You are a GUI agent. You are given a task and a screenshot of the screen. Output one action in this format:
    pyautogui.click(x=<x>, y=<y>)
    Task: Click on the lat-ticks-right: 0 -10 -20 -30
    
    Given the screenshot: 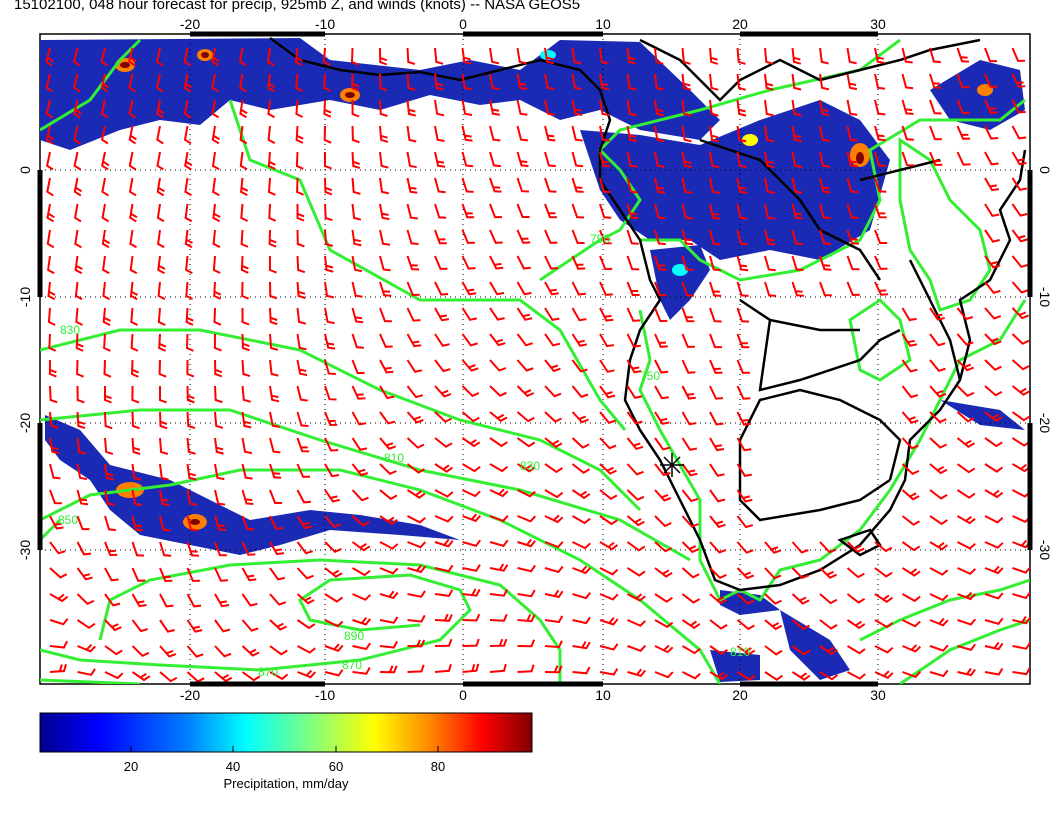 What is the action you would take?
    pyautogui.click(x=1045, y=363)
    